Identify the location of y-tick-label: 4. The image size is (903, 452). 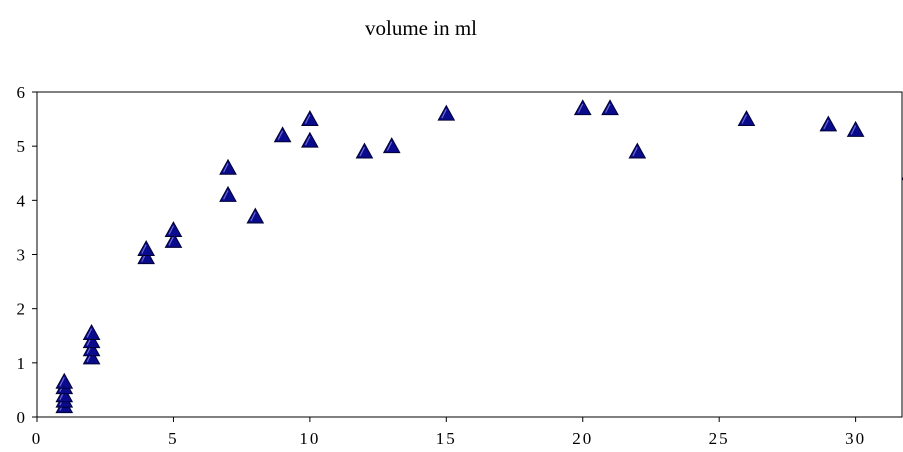
(21, 200).